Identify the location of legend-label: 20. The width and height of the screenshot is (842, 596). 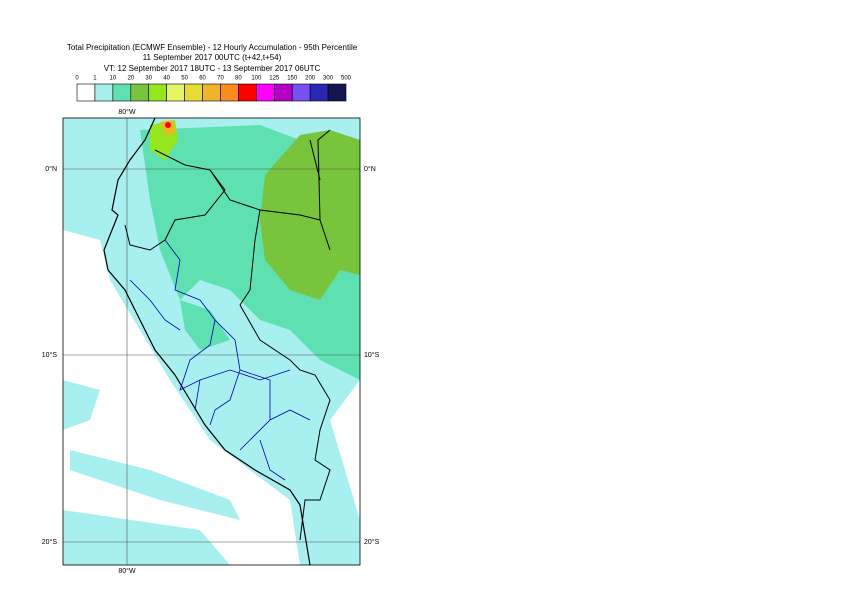
(130, 79).